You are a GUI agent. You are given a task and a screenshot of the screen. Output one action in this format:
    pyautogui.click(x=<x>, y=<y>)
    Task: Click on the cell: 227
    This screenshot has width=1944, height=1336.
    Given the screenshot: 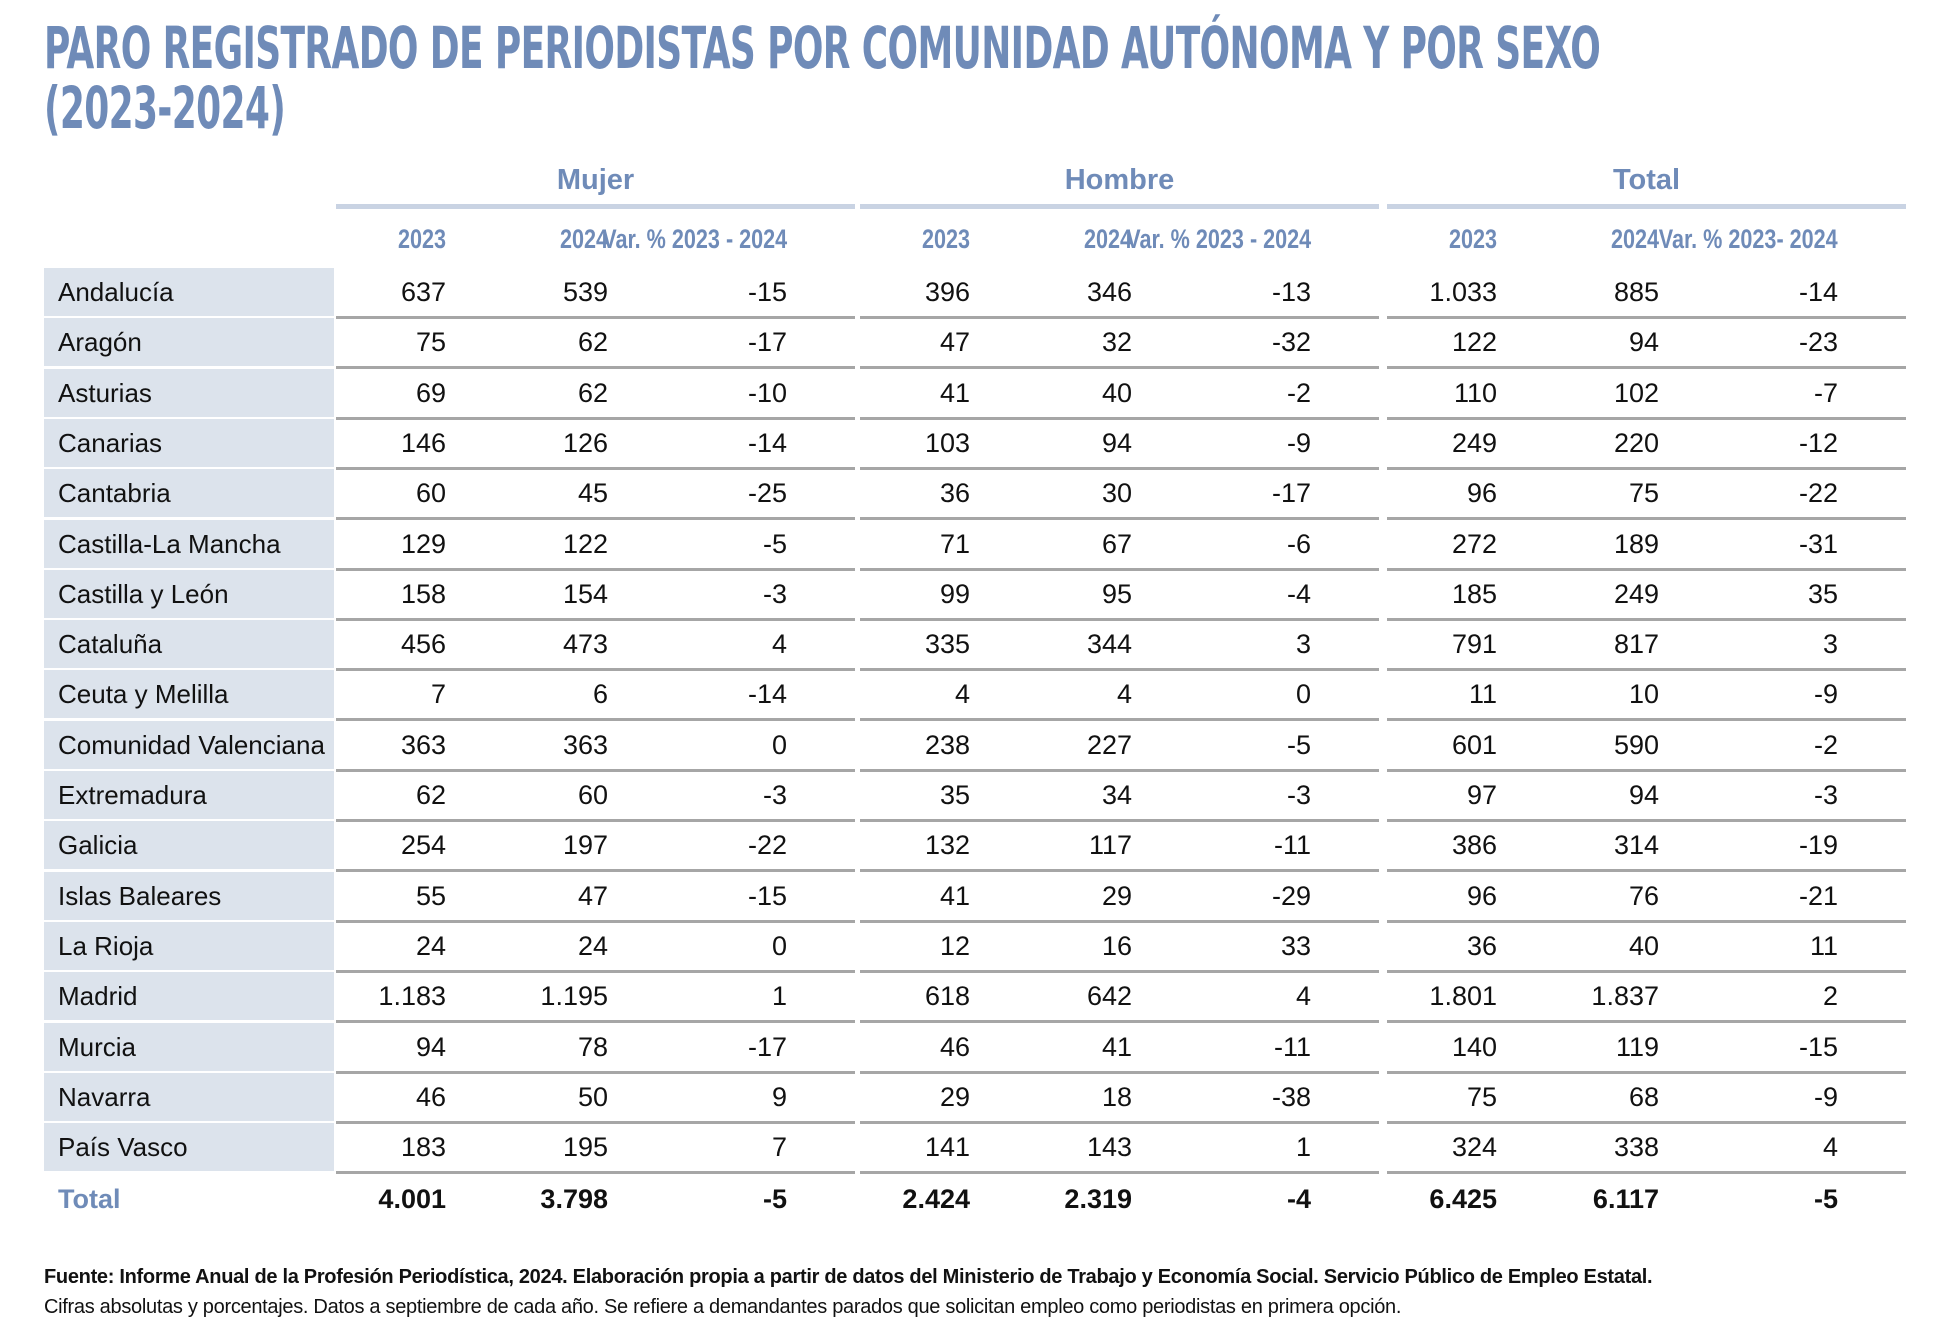 What is the action you would take?
    pyautogui.click(x=1109, y=744)
    